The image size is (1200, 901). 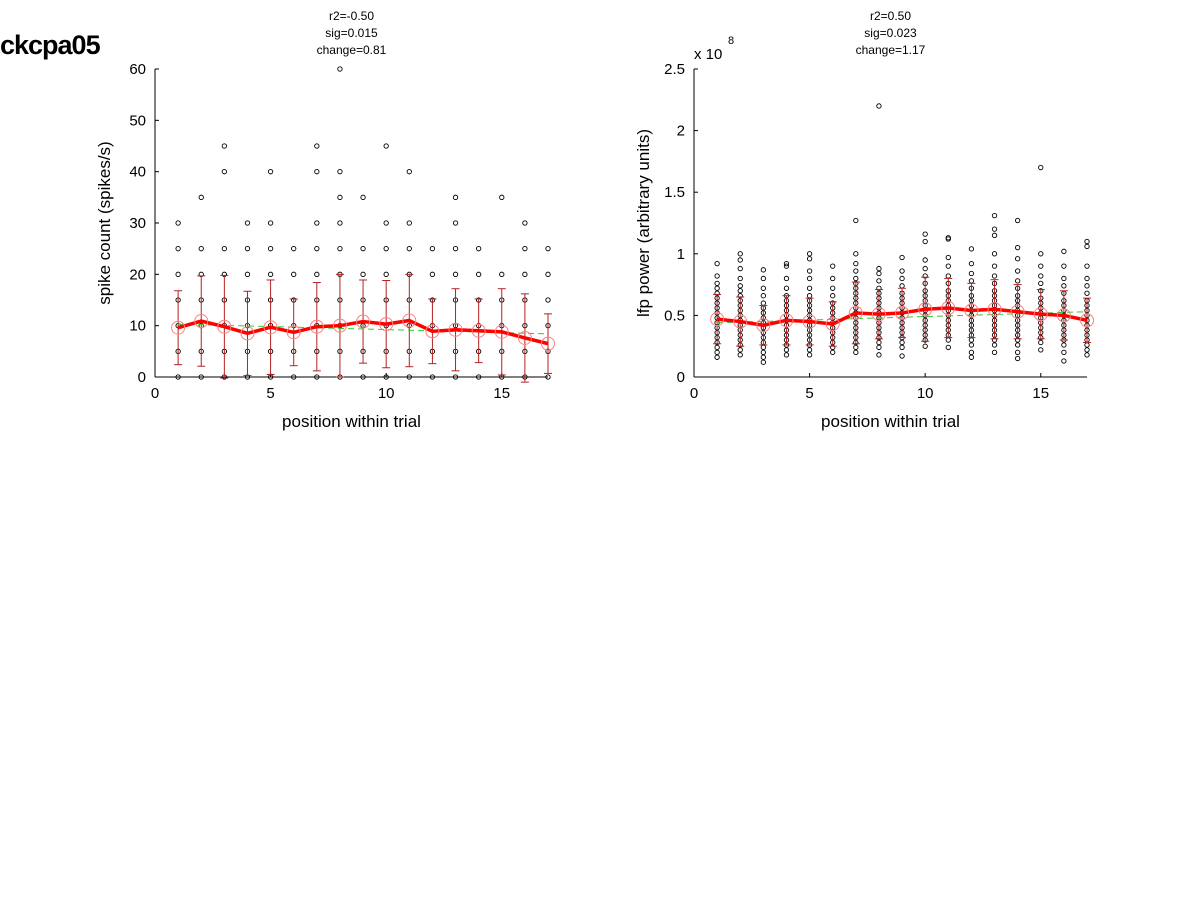 What do you see at coordinates (890, 16) in the screenshot?
I see `stat-line: r2=0.50` at bounding box center [890, 16].